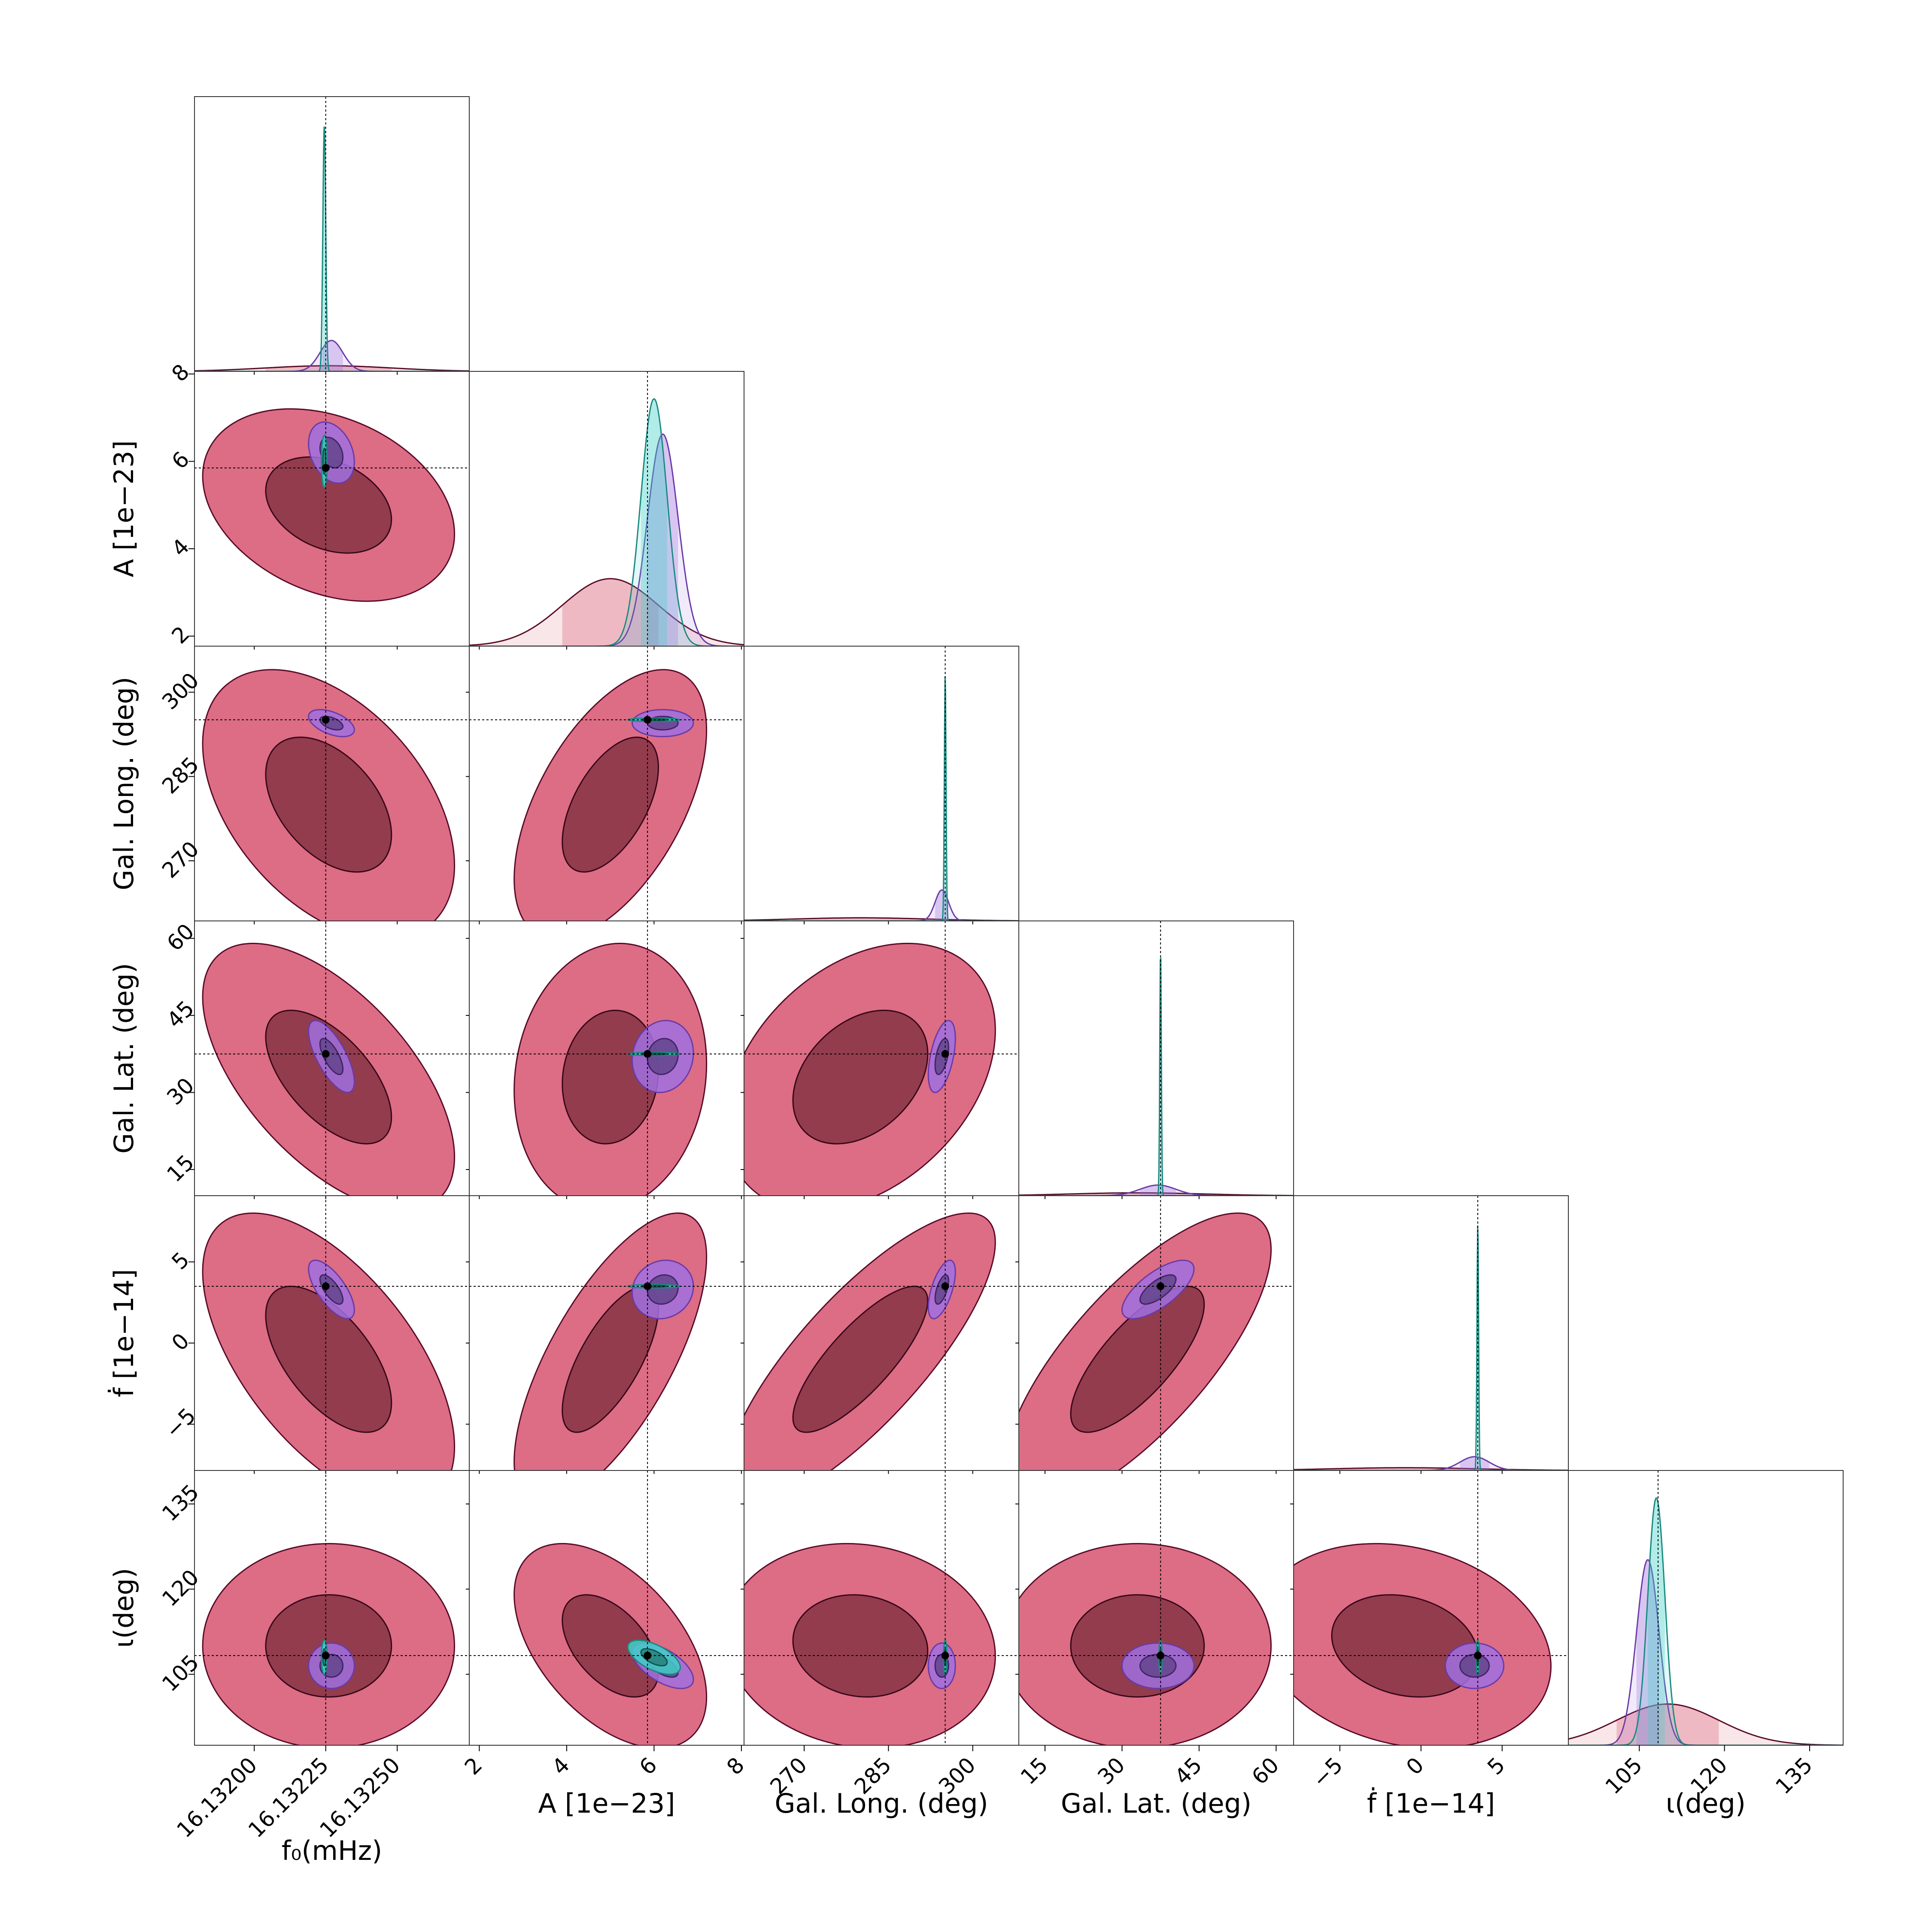 The image size is (1932, 1932). I want to click on x-tick-label: 2, so click(474, 1767).